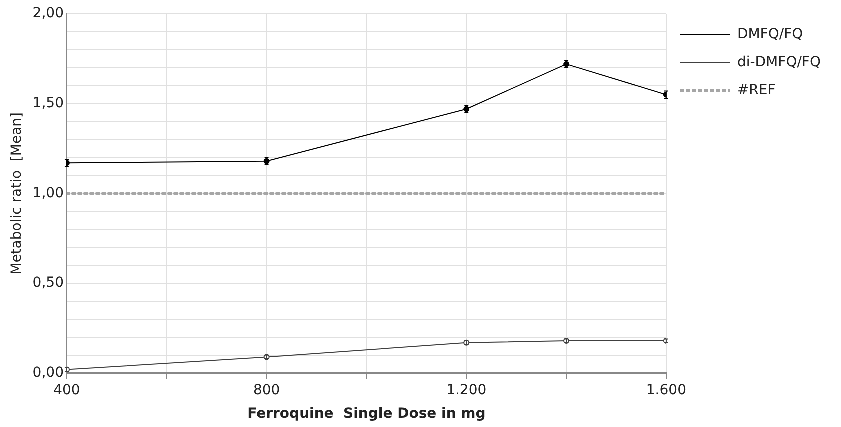  What do you see at coordinates (266, 390) in the screenshot?
I see `x-tick-label: 800` at bounding box center [266, 390].